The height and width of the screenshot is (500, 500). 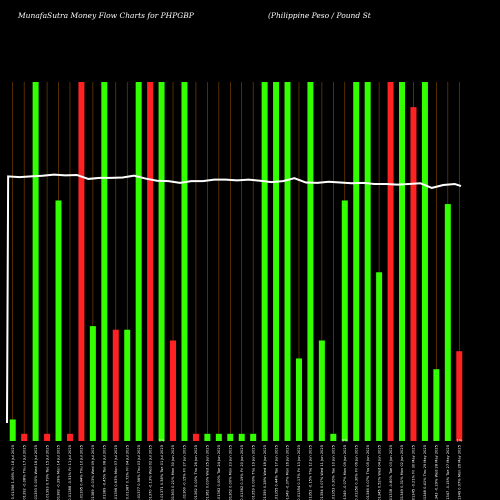 What do you see at coordinates (402, 472) in the screenshot?
I see `x-tick-label: 0.01349 0.31% Mon 02 Jun 2025` at bounding box center [402, 472].